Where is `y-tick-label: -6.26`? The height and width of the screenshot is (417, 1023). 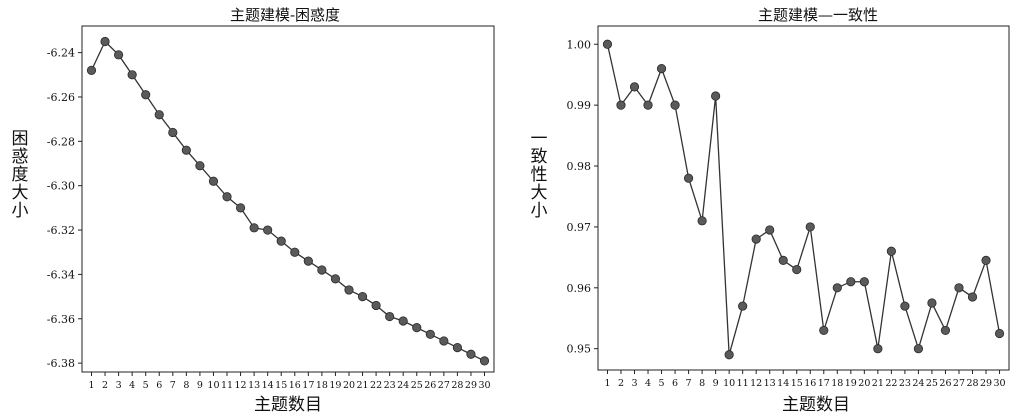 y-tick-label: -6.26 is located at coordinates (61, 97).